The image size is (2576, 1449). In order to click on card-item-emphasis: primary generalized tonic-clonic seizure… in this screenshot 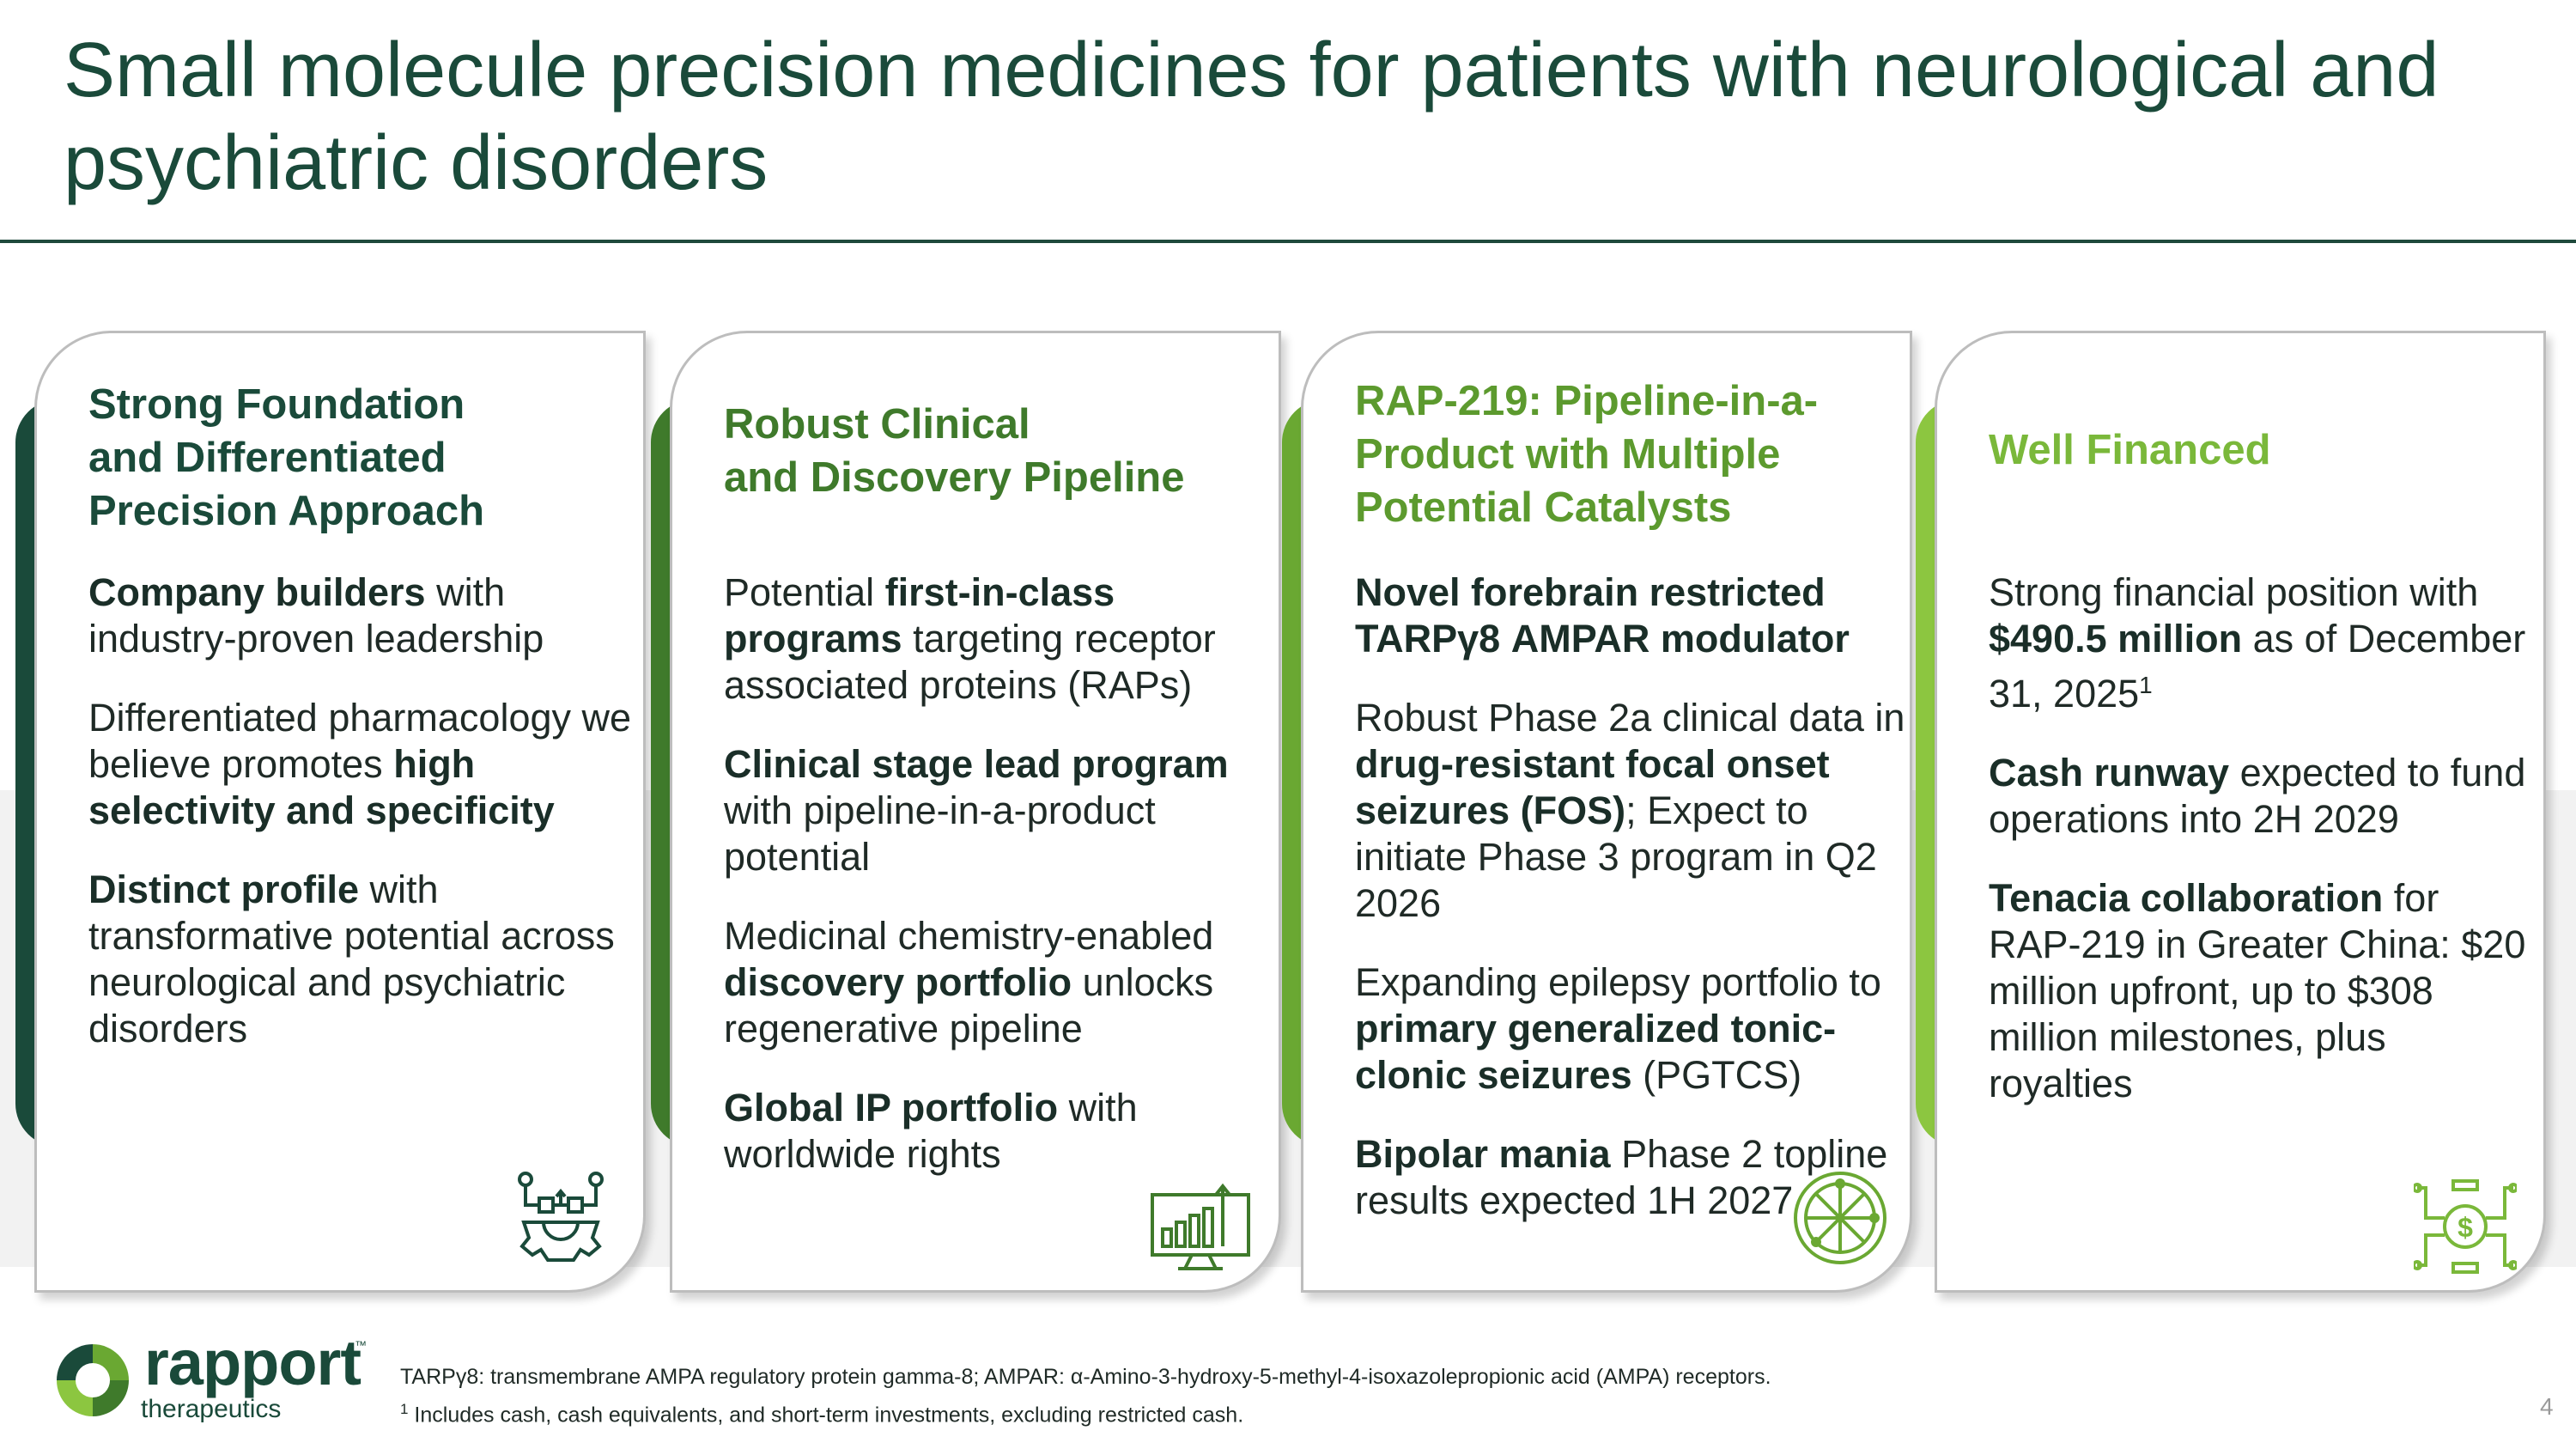, I will do `click(1596, 1052)`.